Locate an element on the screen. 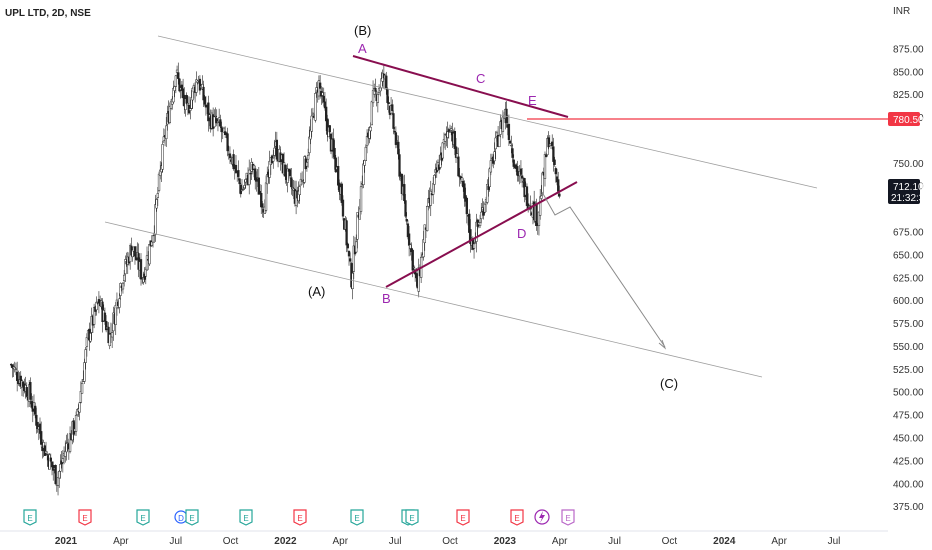 This screenshot has width=932, height=550. y-tick-label: 375.00 is located at coordinates (908, 507).